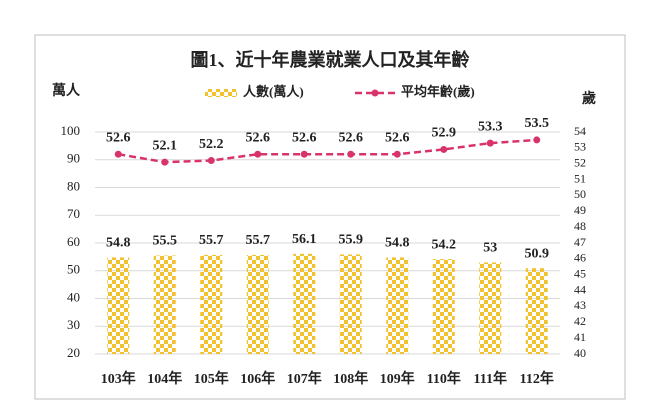 This screenshot has width=656, height=408. Describe the element at coordinates (73, 185) in the screenshot. I see `y-tick-label: 80` at that location.